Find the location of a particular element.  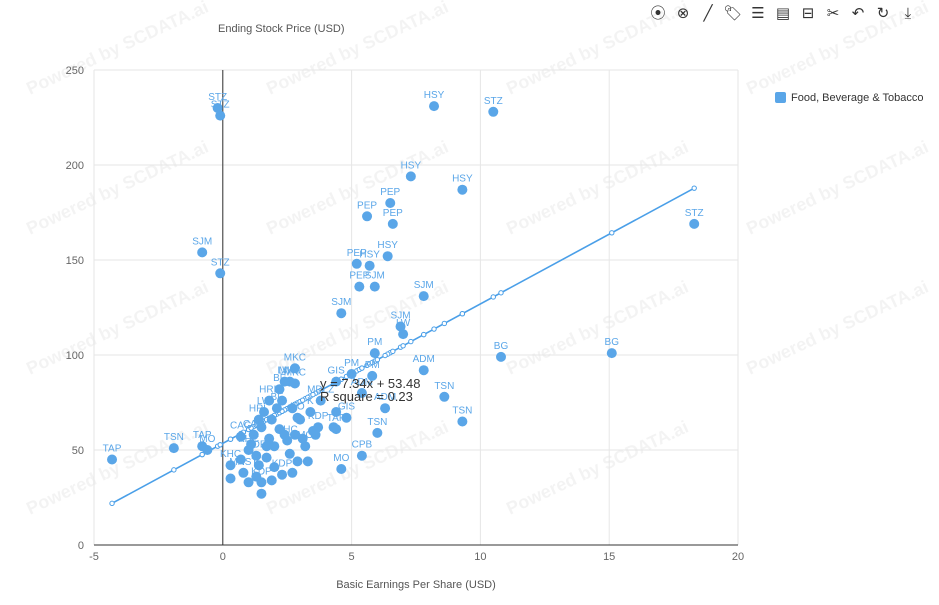

bookmark-icon: ⊟ is located at coordinates (808, 13).